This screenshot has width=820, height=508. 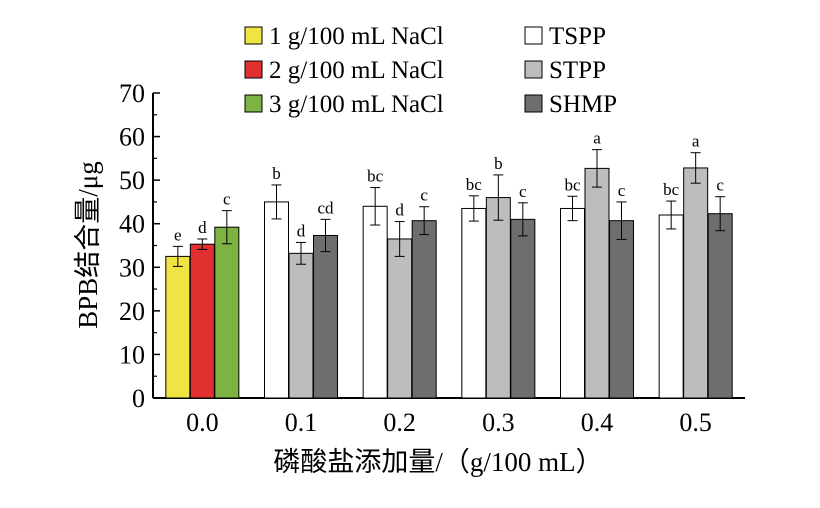 What do you see at coordinates (437, 462) in the screenshot?
I see `x-axis-title: 磷酸盐添加量/（g/100 mL）` at bounding box center [437, 462].